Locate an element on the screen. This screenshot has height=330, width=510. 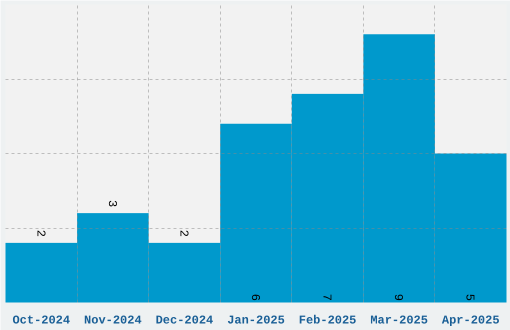
data-label: 7 is located at coordinates (327, 298).